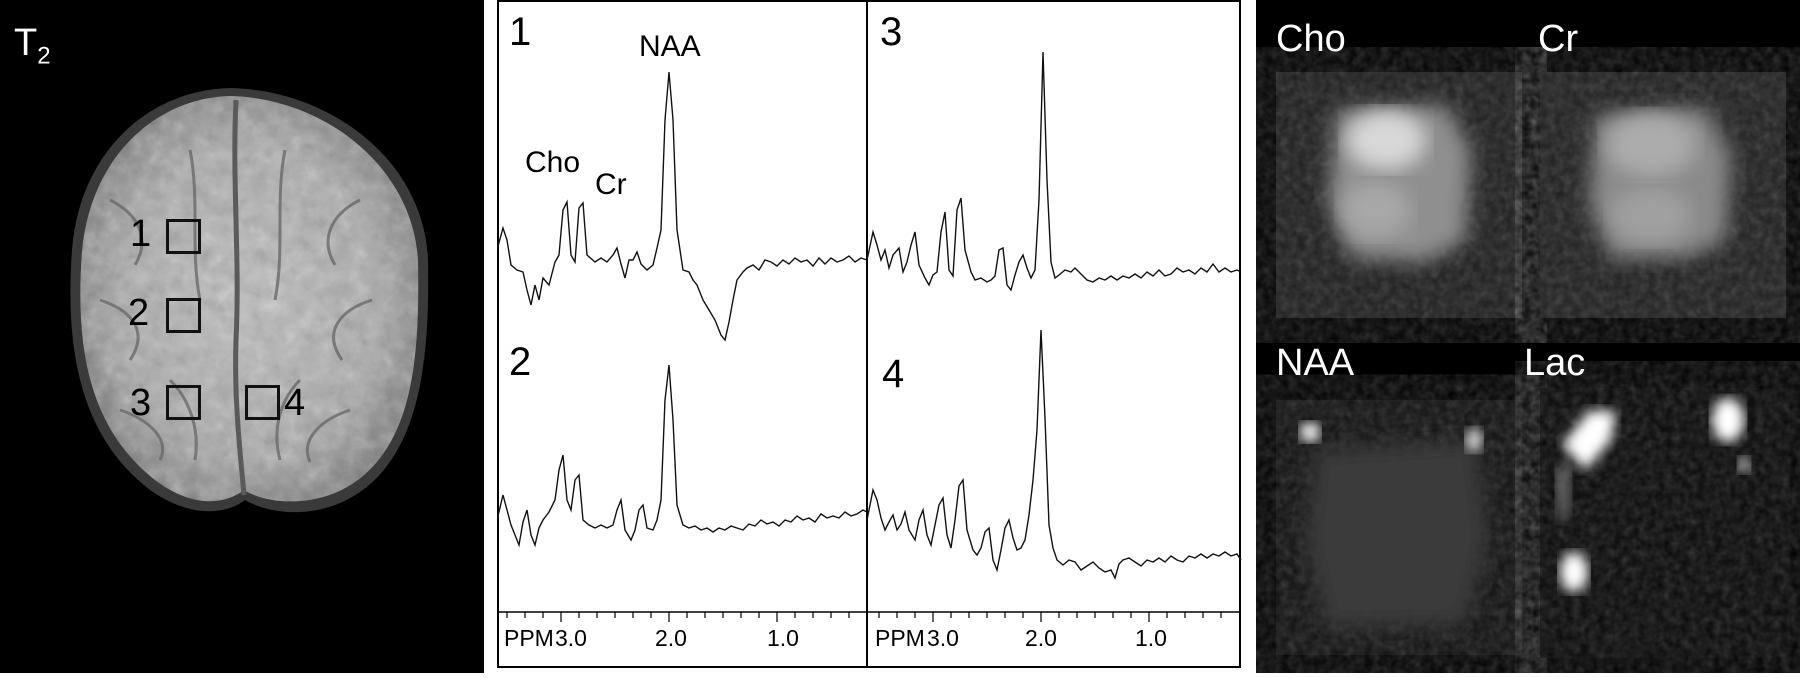  What do you see at coordinates (671, 638) in the screenshot?
I see `axis-tick-left-2: 2.0` at bounding box center [671, 638].